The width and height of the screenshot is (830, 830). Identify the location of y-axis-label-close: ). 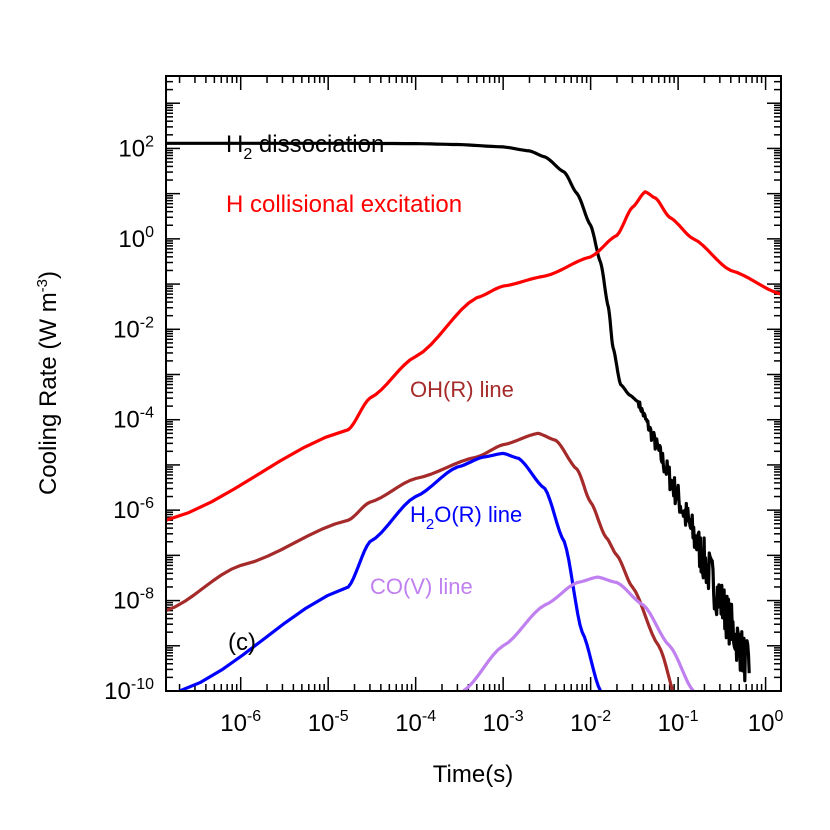
(48, 275).